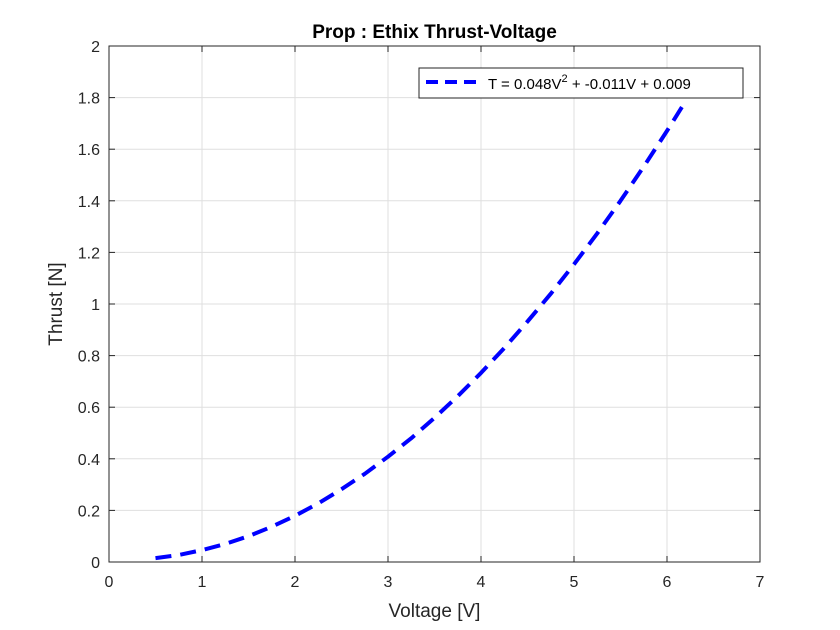 Image resolution: width=840 pixels, height=630 pixels. What do you see at coordinates (89, 150) in the screenshot?
I see `y-tick-label: 1.6` at bounding box center [89, 150].